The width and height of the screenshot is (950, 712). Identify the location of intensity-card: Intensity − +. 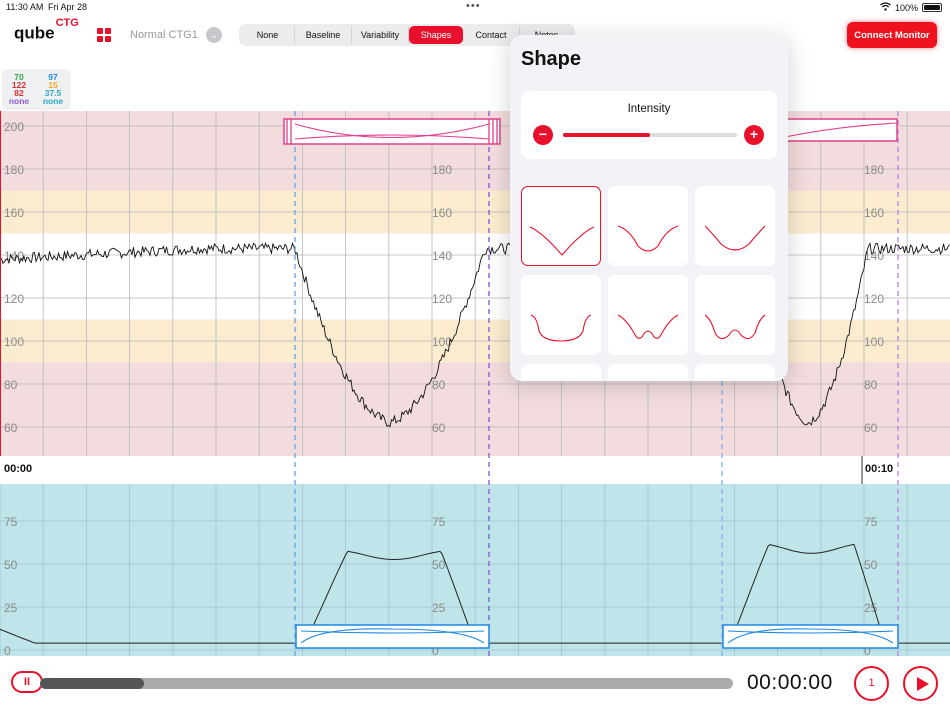
(649, 125).